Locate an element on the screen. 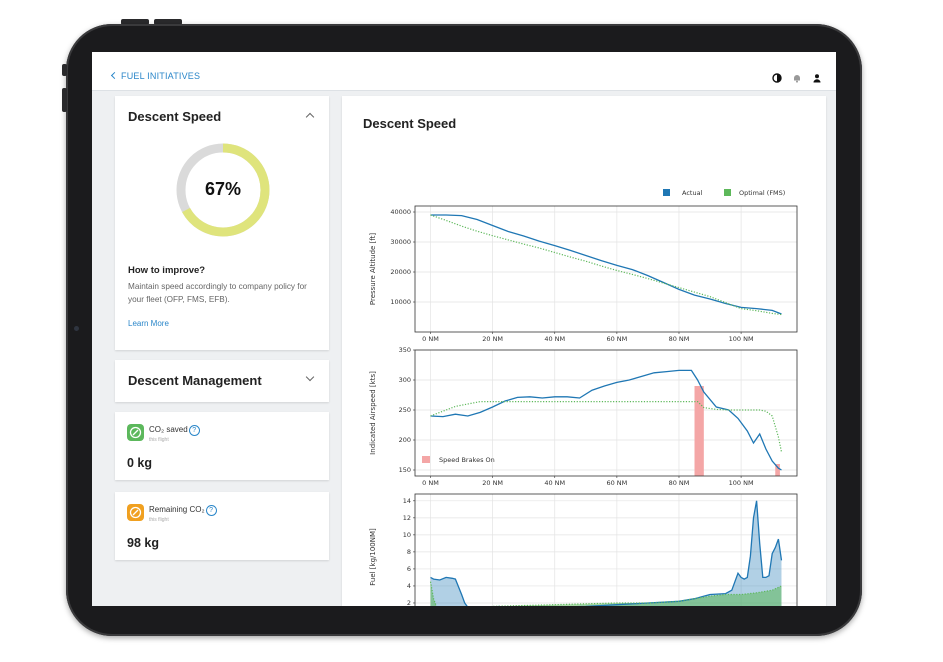 This screenshot has height=662, width=943. co2-saved-label: CO₂ saved? is located at coordinates (174, 430).